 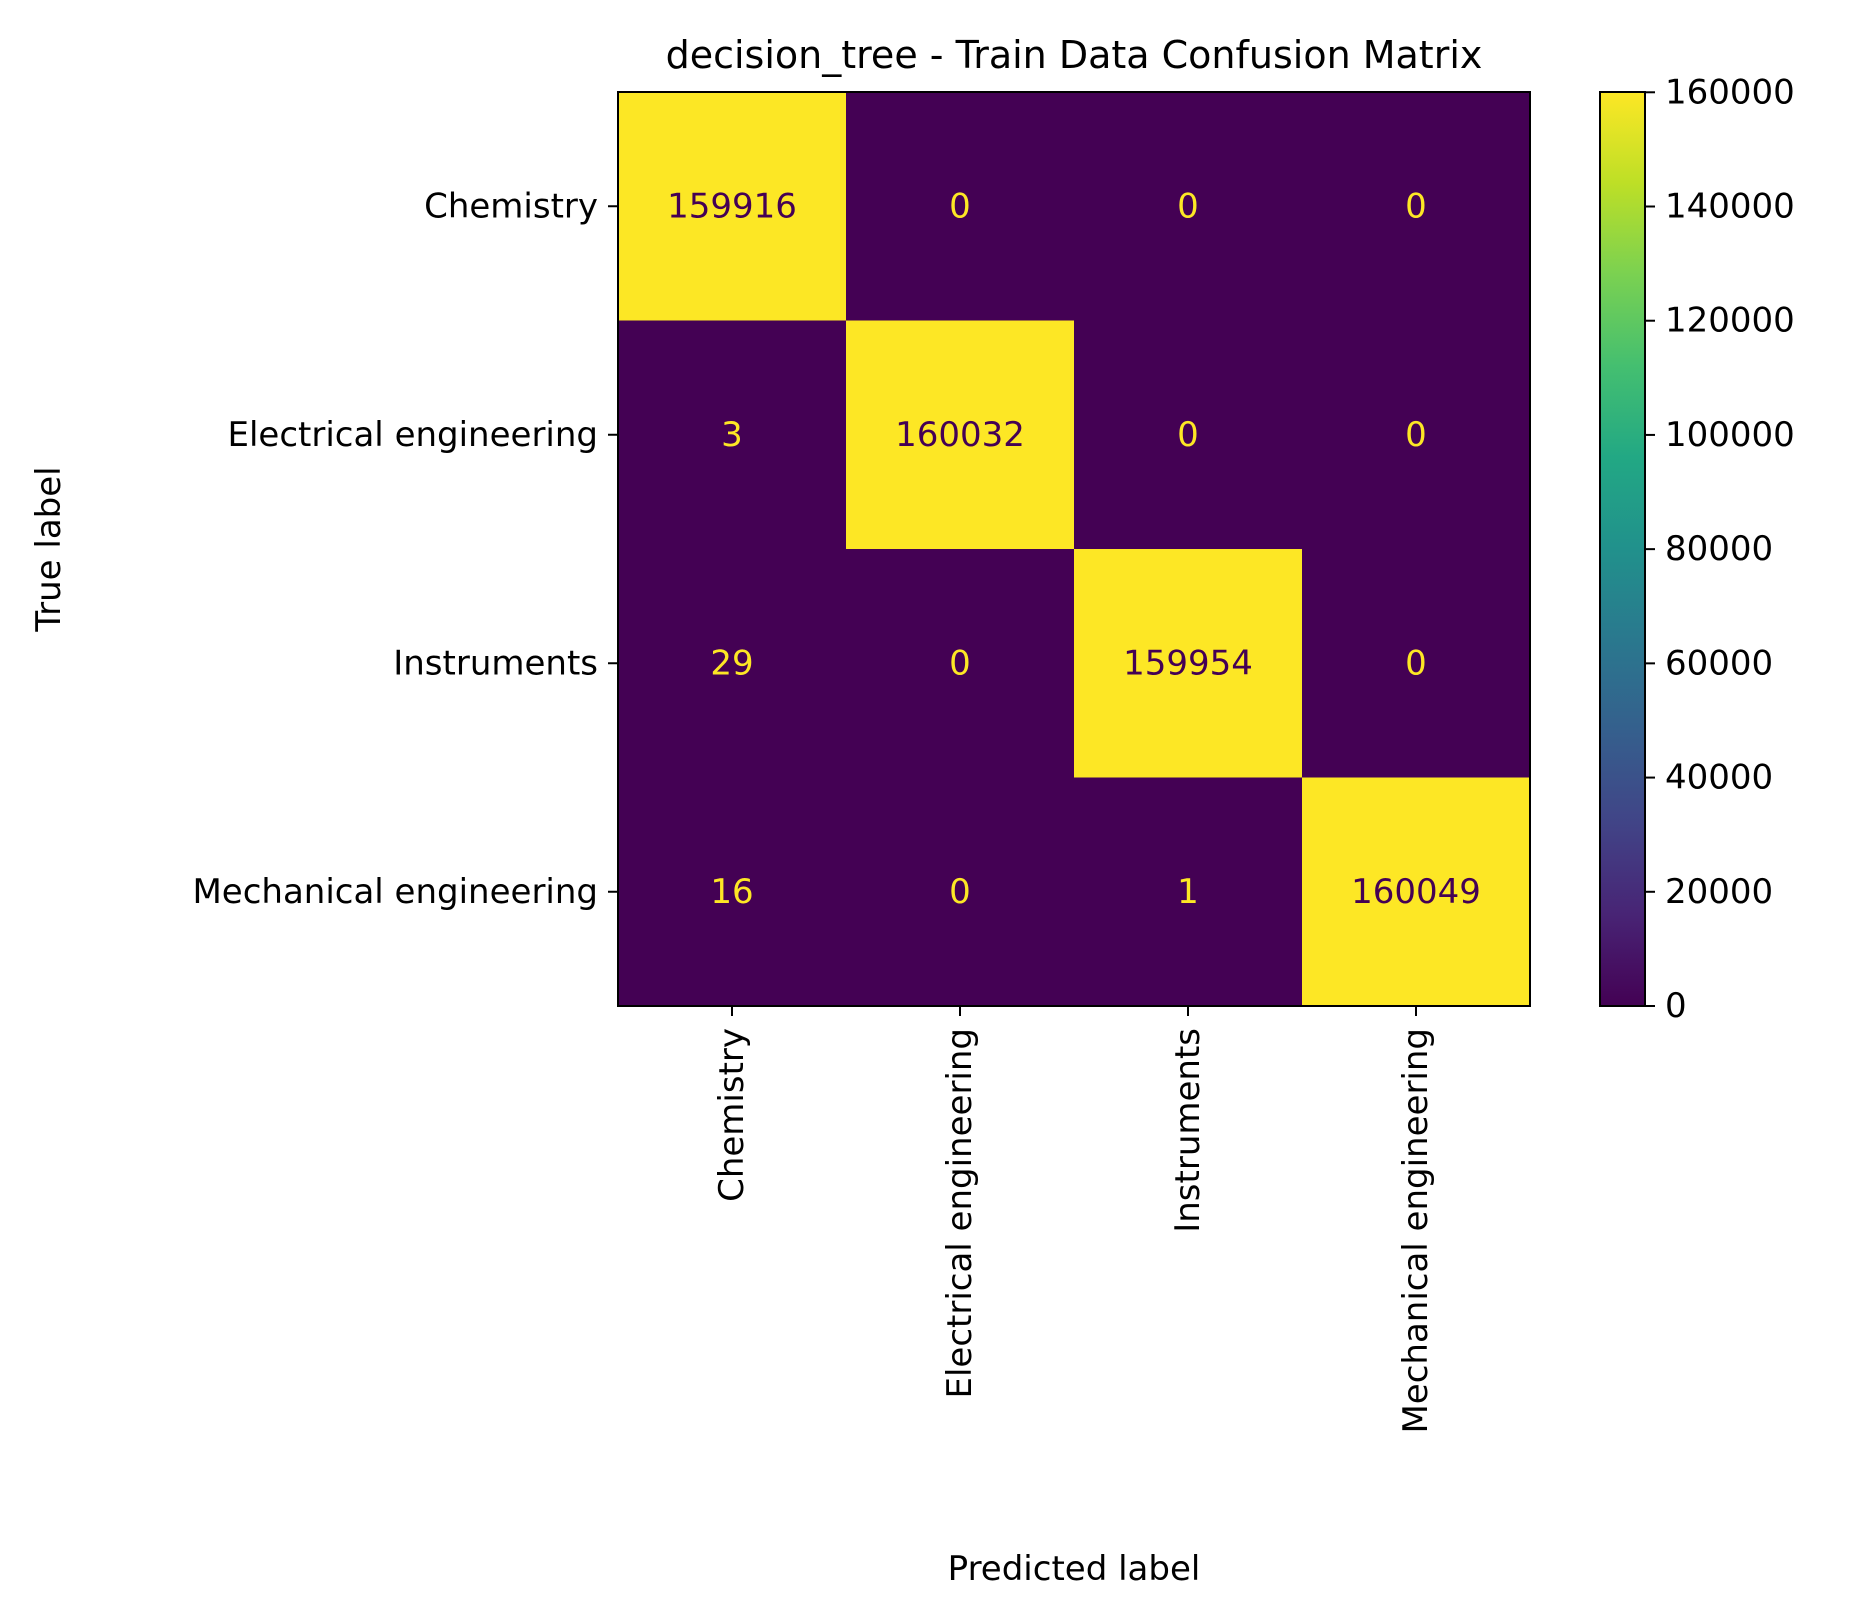 I want to click on colorbar-tick-label: 40000, so click(x=1719, y=778).